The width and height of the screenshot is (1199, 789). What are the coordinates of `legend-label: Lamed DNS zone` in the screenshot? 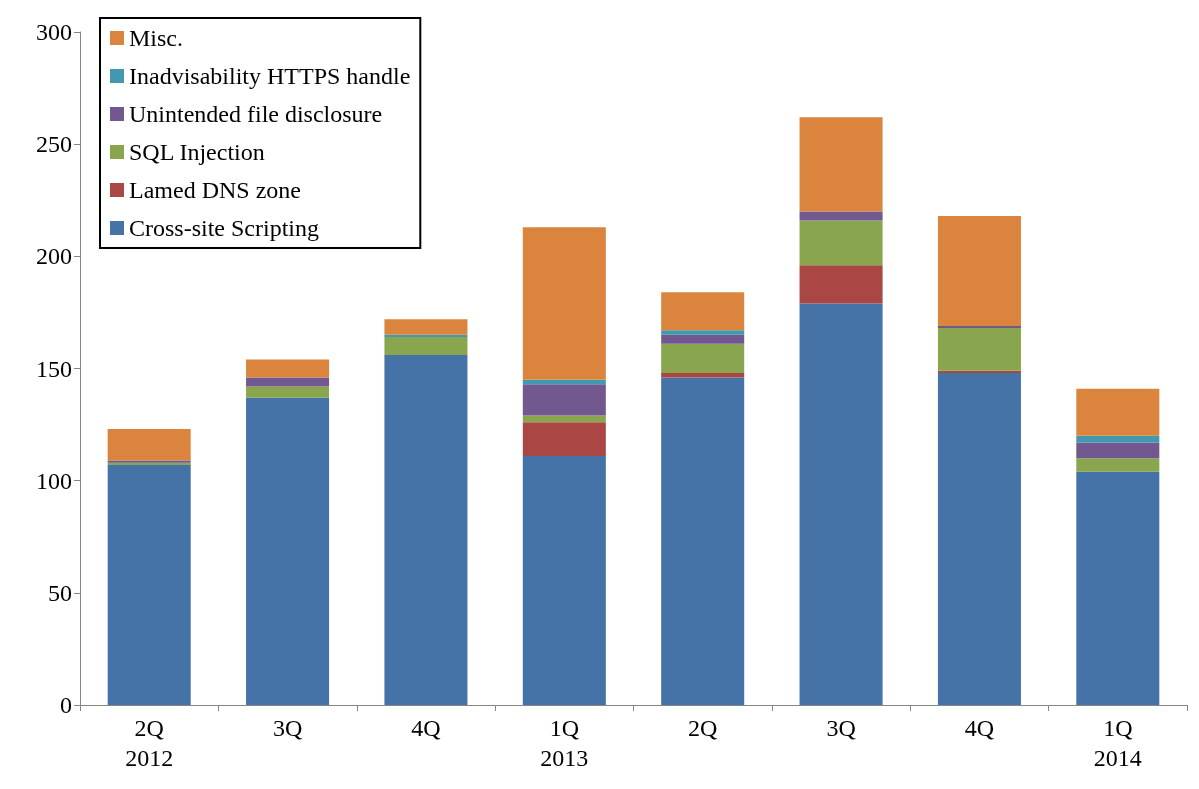 It's located at (215, 190).